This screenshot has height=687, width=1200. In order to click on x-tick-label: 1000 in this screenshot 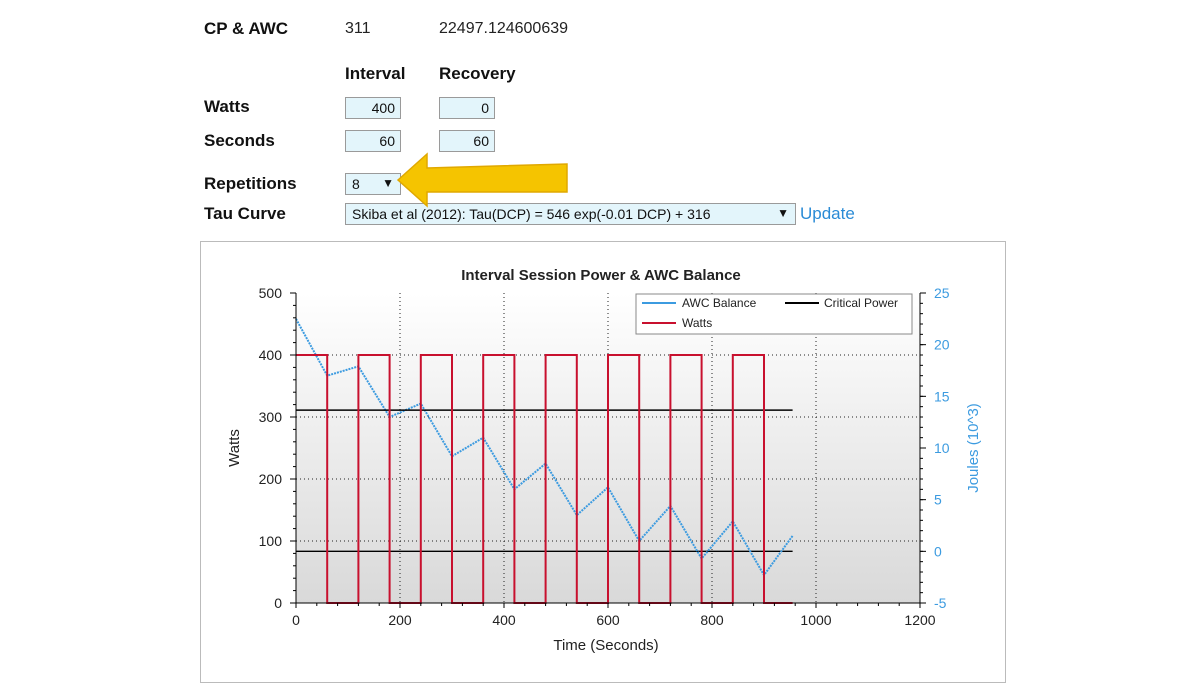, I will do `click(815, 620)`.